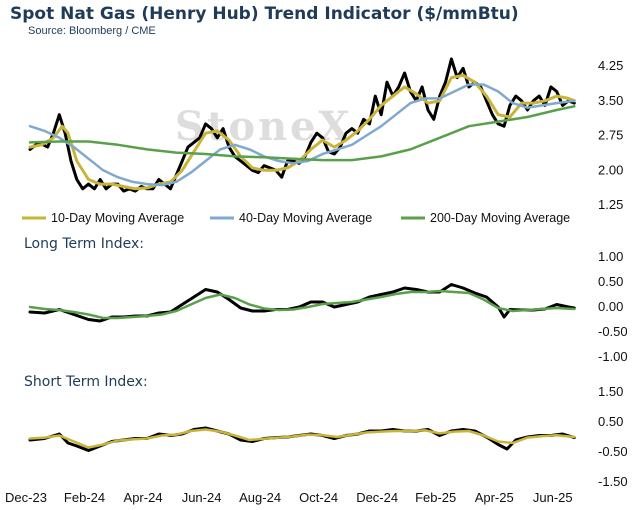 This screenshot has width=643, height=510. Describe the element at coordinates (305, 218) in the screenshot. I see `legend-label: 40-Day Moving Average` at that location.